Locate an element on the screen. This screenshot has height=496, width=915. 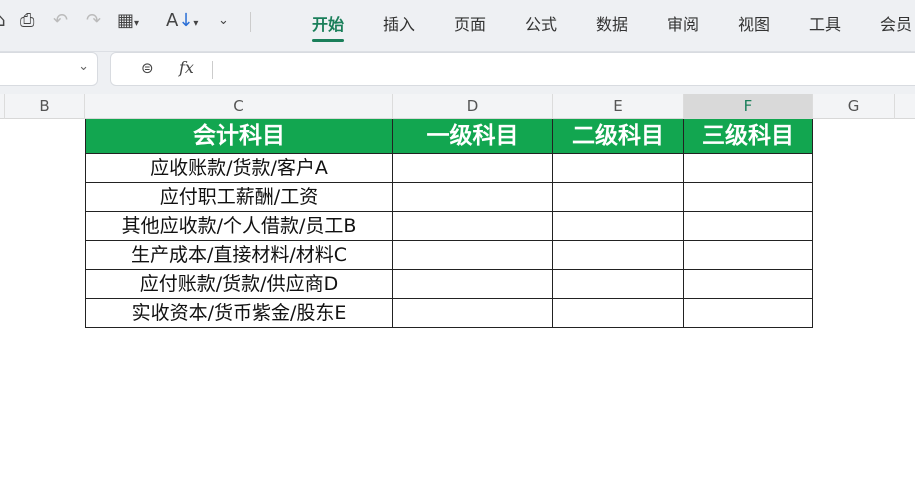
formula-bar: ⌄ ⊜ fx is located at coordinates (457, 73).